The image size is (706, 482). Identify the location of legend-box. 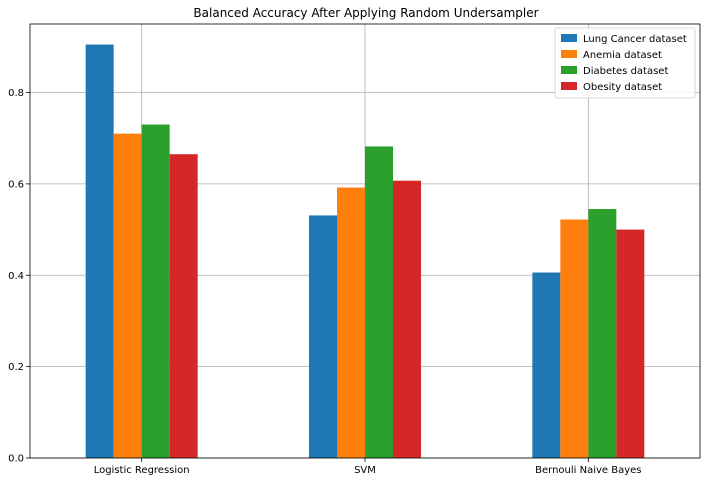
(625, 63).